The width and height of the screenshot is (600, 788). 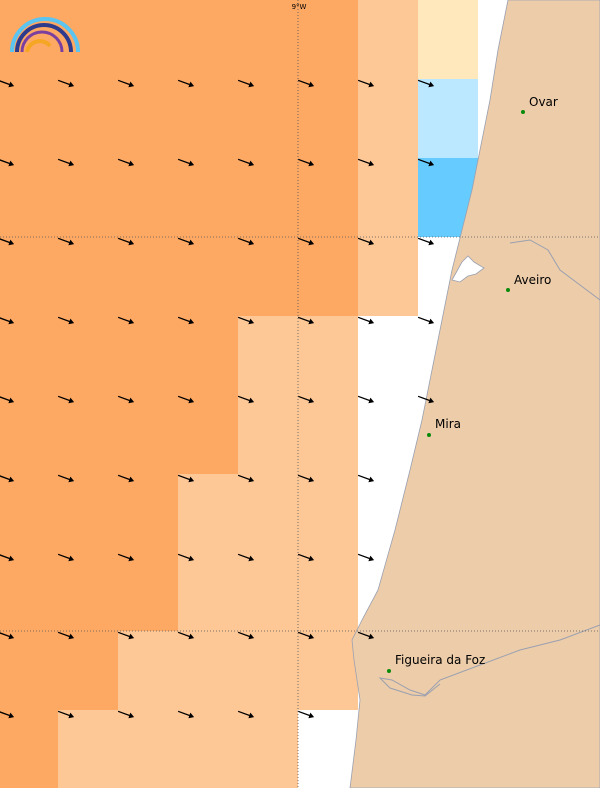 I want to click on estuary, so click(x=489, y=660).